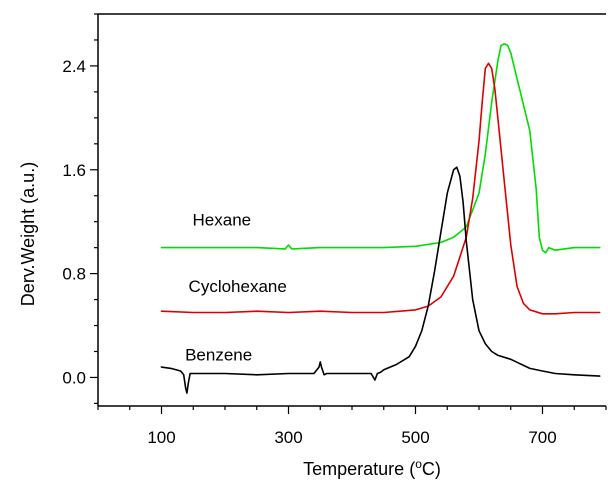 Image resolution: width=608 pixels, height=486 pixels. What do you see at coordinates (288, 437) in the screenshot?
I see `x-tick-label: 300` at bounding box center [288, 437].